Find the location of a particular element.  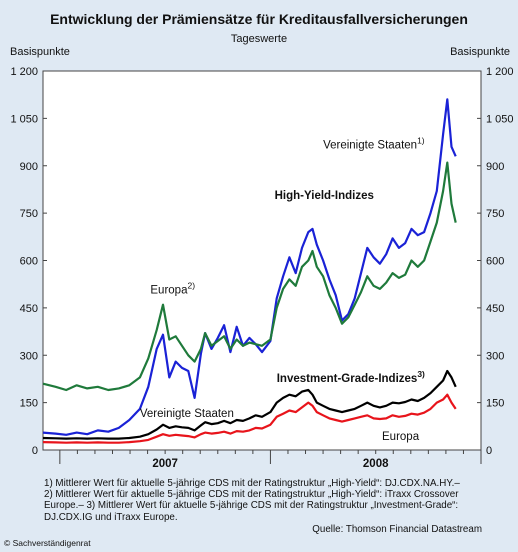

y-tick-label-right: 300 is located at coordinates (495, 356).